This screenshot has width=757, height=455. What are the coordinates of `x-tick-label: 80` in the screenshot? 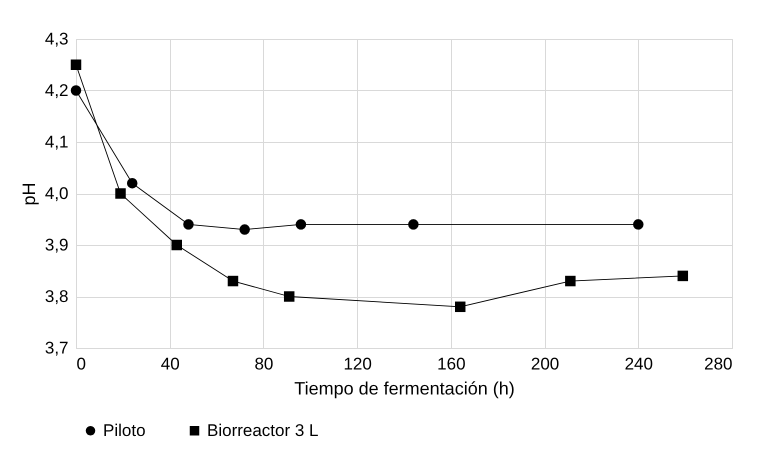 It's located at (264, 364).